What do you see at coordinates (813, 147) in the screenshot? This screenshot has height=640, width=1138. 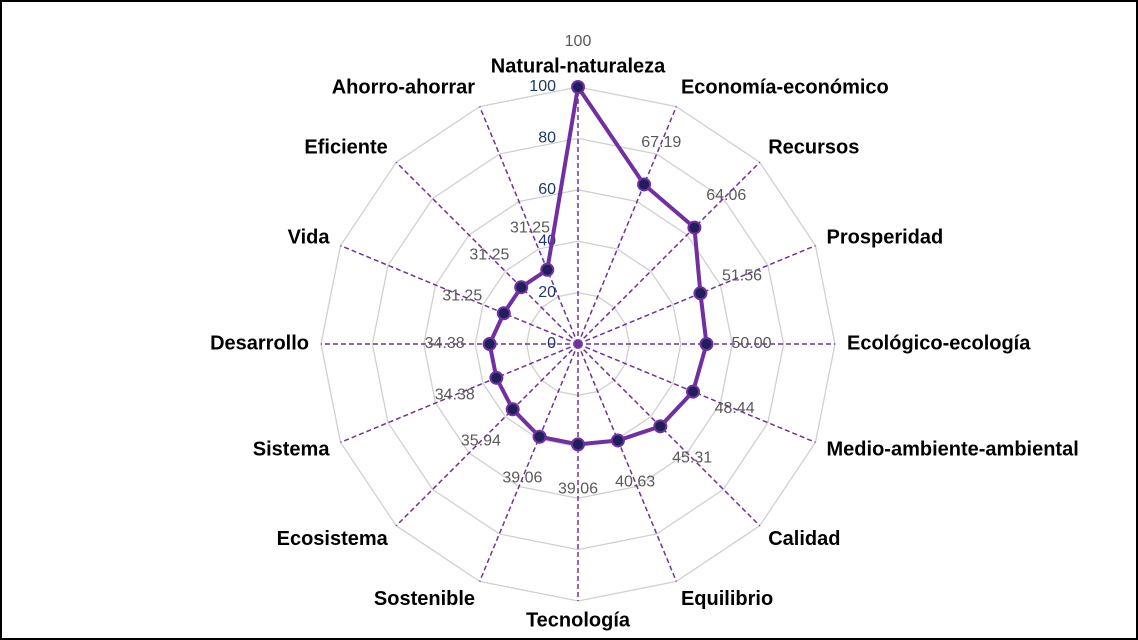 I see `category-label: Recursos` at bounding box center [813, 147].